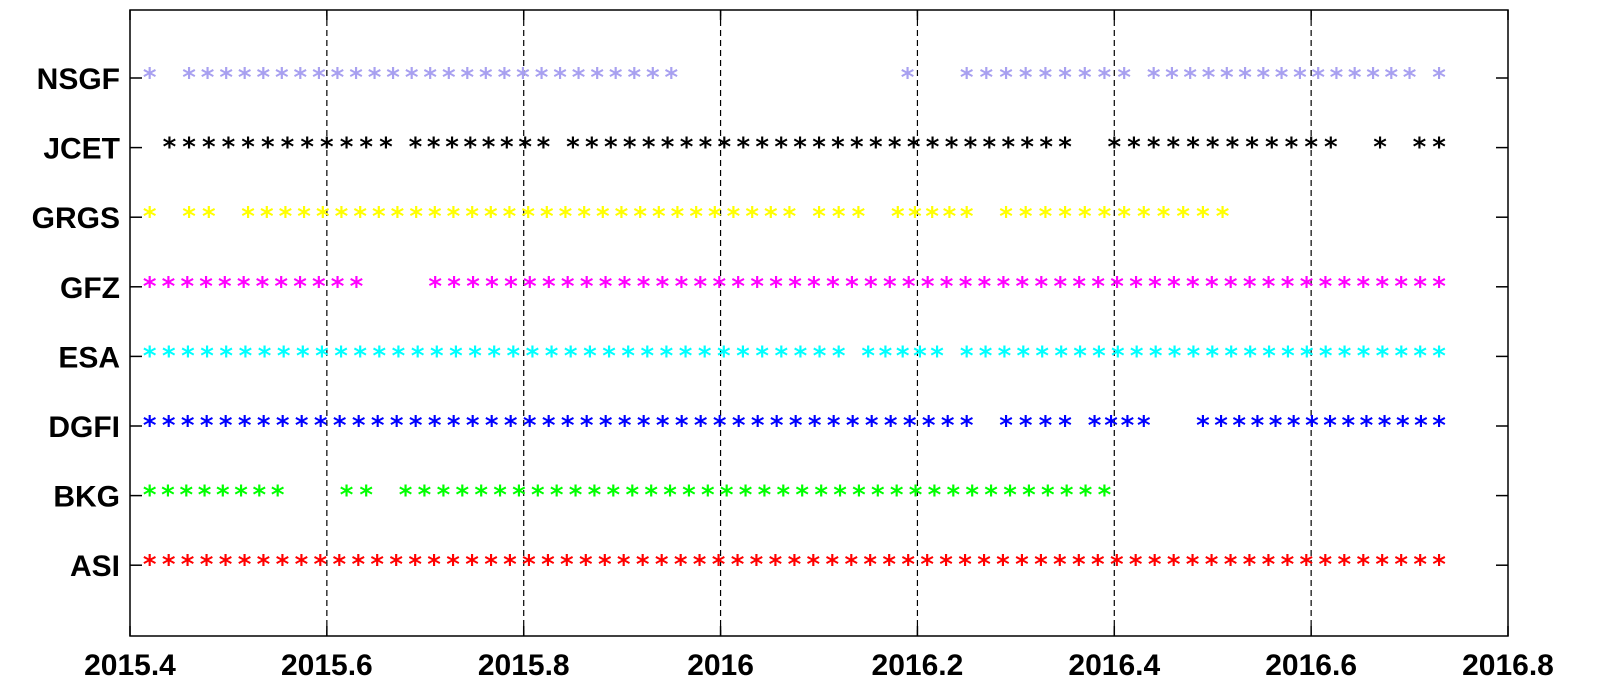 The height and width of the screenshot is (696, 1608). Describe the element at coordinates (1311, 665) in the screenshot. I see `x-tick-label: 2016.6` at that location.